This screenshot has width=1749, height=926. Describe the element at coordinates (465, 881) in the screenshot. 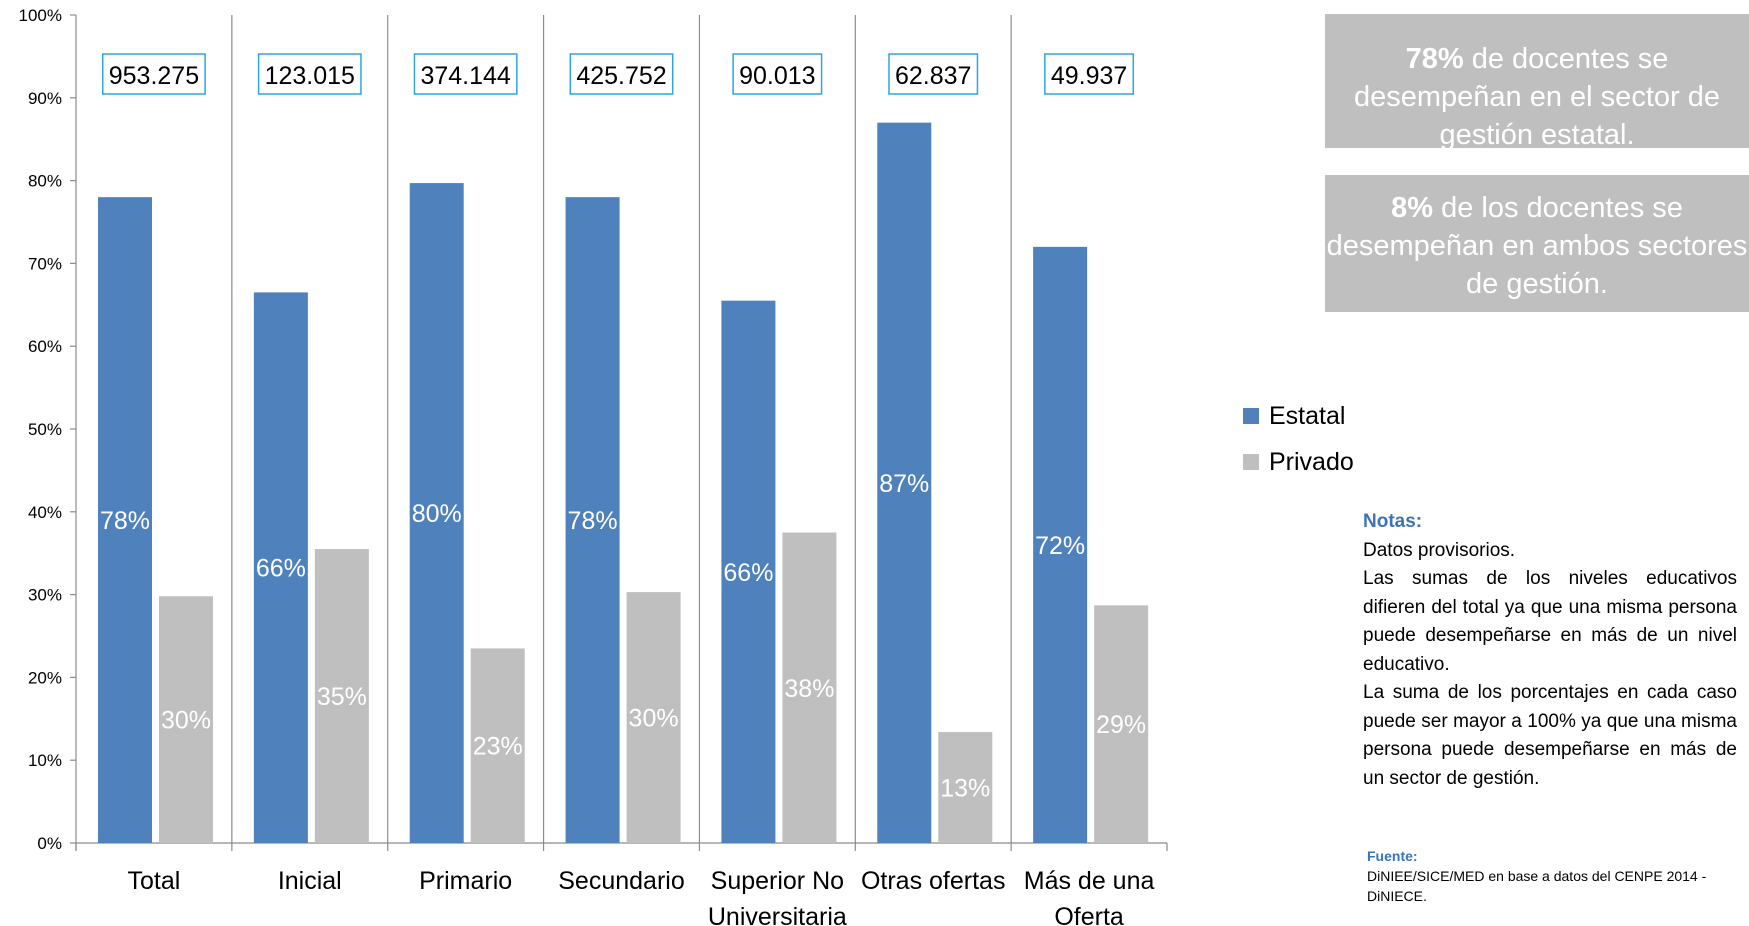

I see `category-label: Primario` at that location.